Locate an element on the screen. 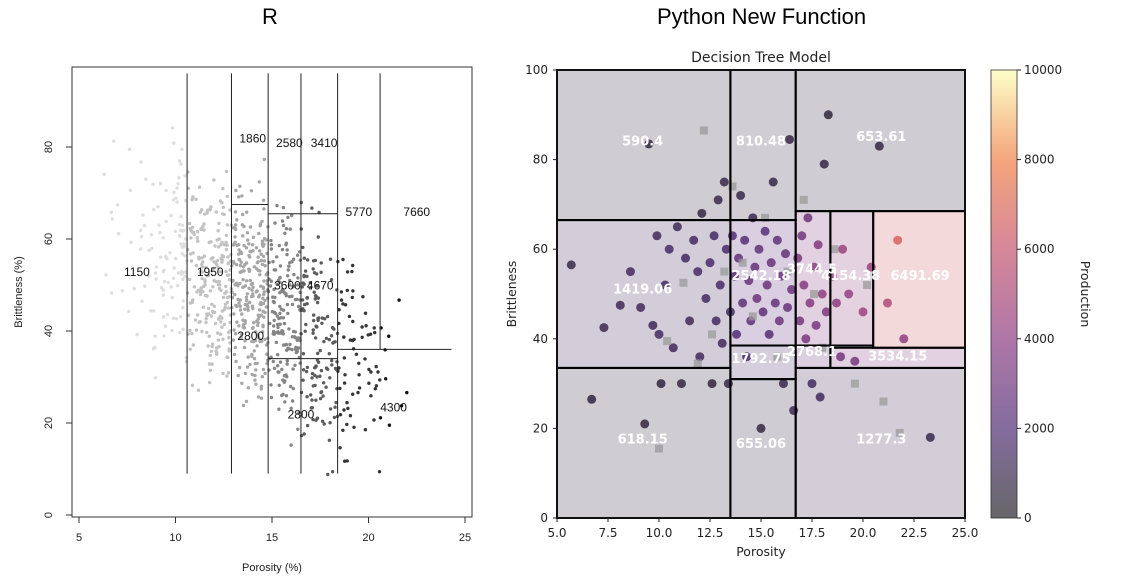 The height and width of the screenshot is (580, 1121). py-y-tick-label: 100 is located at coordinates (536, 70).